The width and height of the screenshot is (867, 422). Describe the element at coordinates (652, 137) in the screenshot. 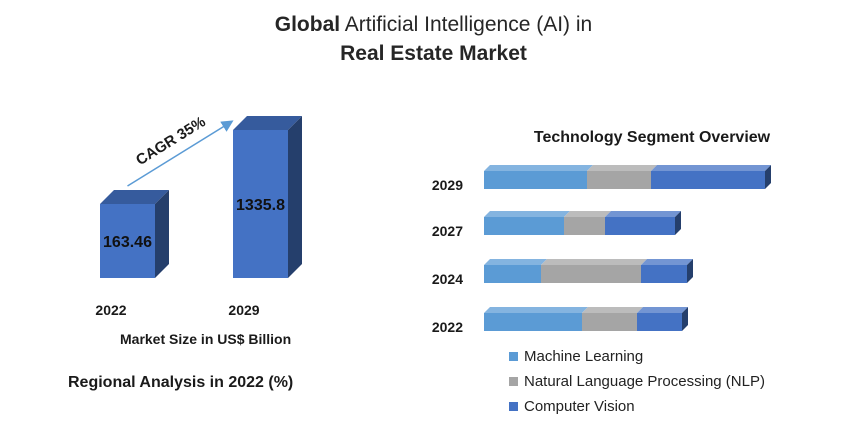

I see `segment-chart-title: Technology Segment Overview` at that location.